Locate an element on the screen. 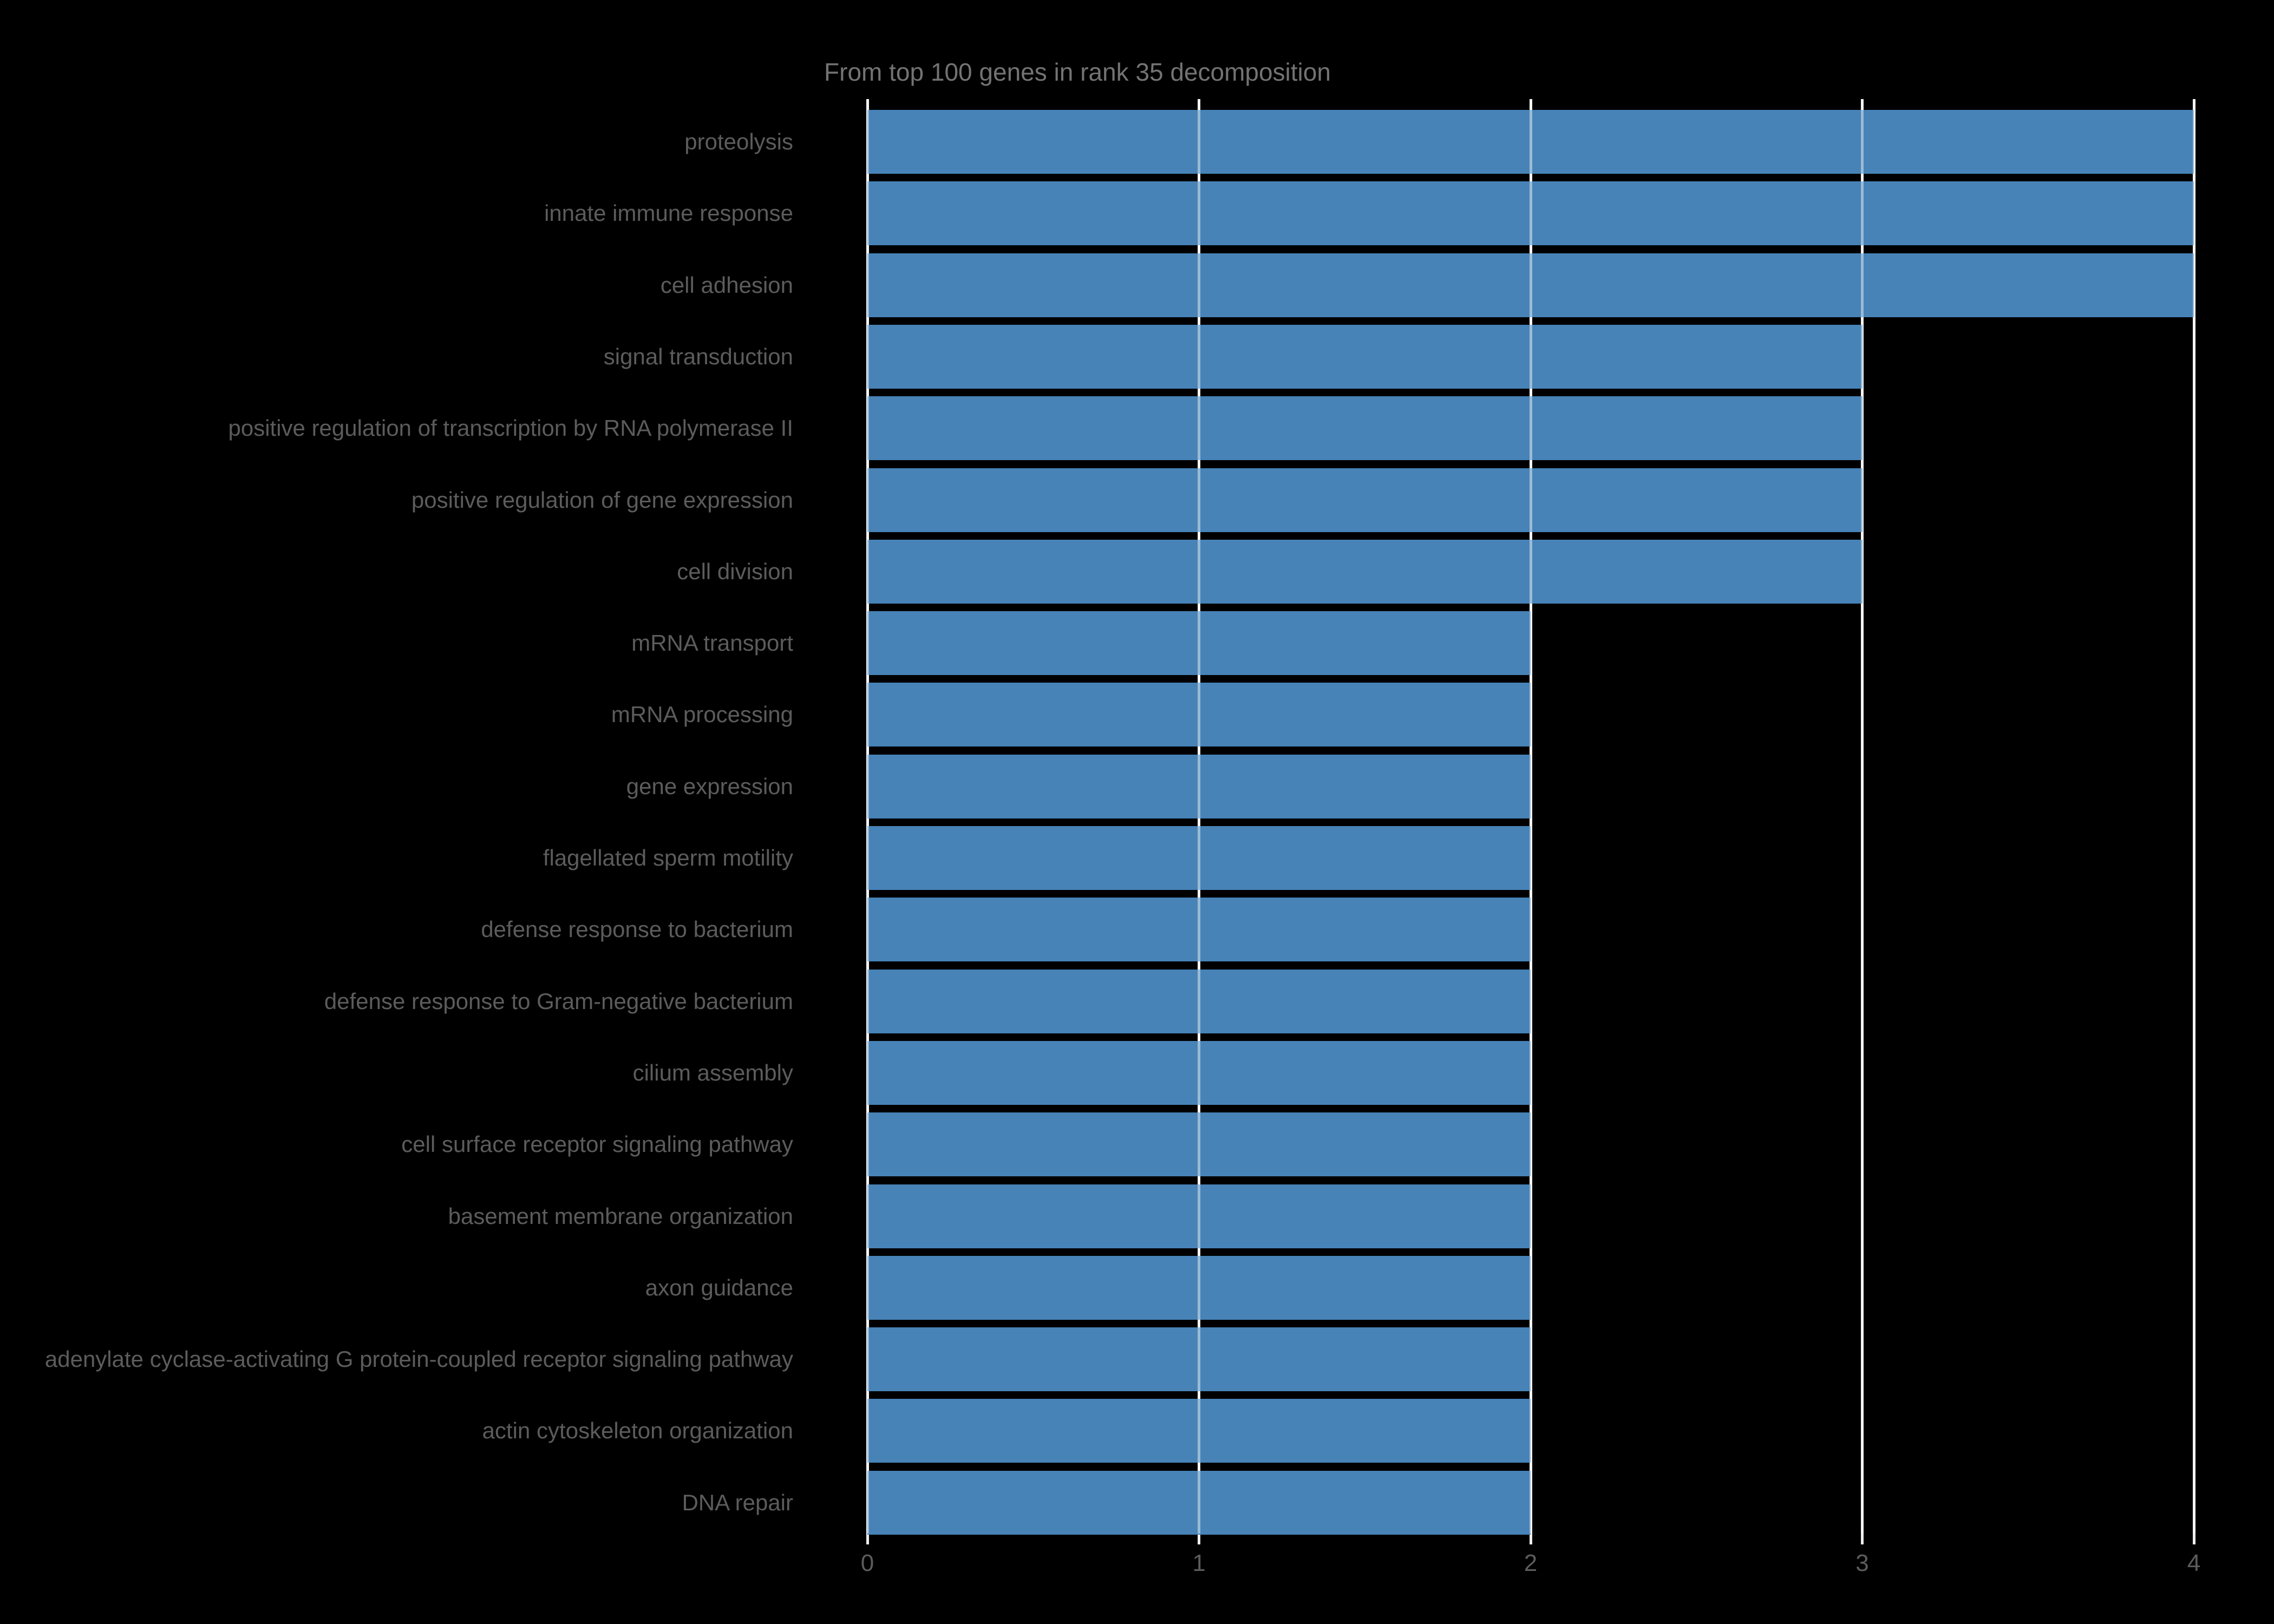 This screenshot has width=2274, height=1624. category-label: signal transduction is located at coordinates (698, 356).